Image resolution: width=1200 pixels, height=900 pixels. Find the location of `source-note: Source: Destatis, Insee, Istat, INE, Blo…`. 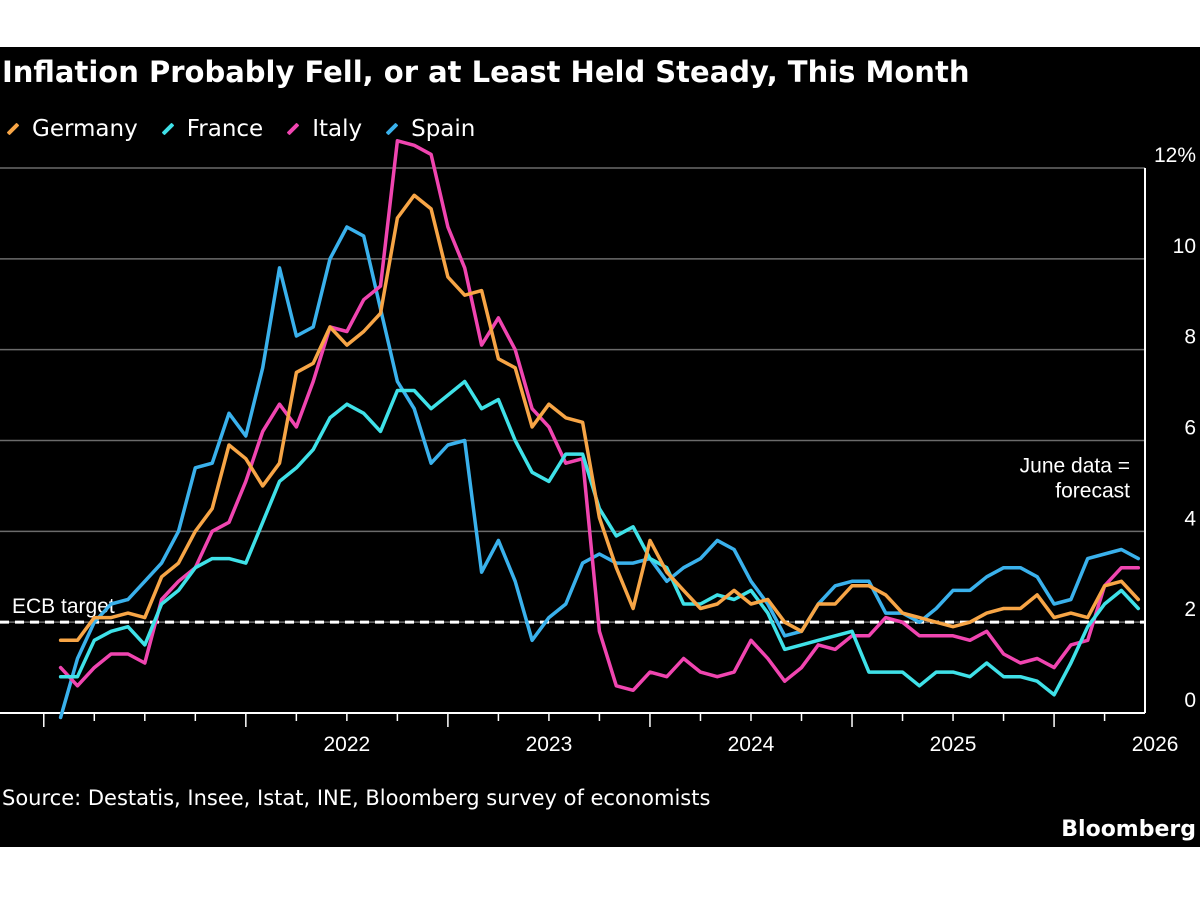

source-note: Source: Destatis, Insee, Istat, INE, Blo… is located at coordinates (356, 798).